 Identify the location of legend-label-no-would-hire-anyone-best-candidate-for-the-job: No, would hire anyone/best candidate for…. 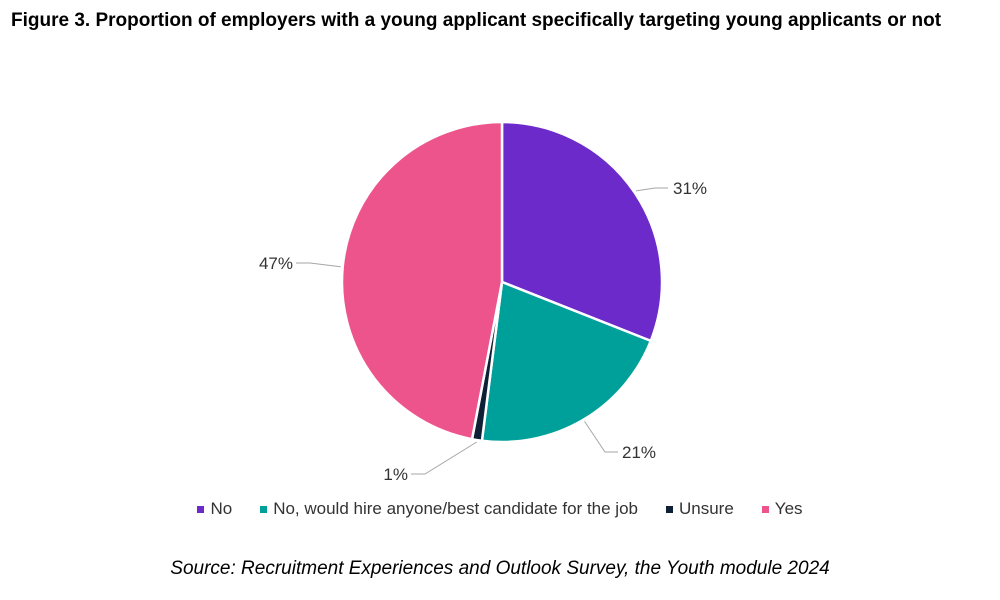
(455, 508).